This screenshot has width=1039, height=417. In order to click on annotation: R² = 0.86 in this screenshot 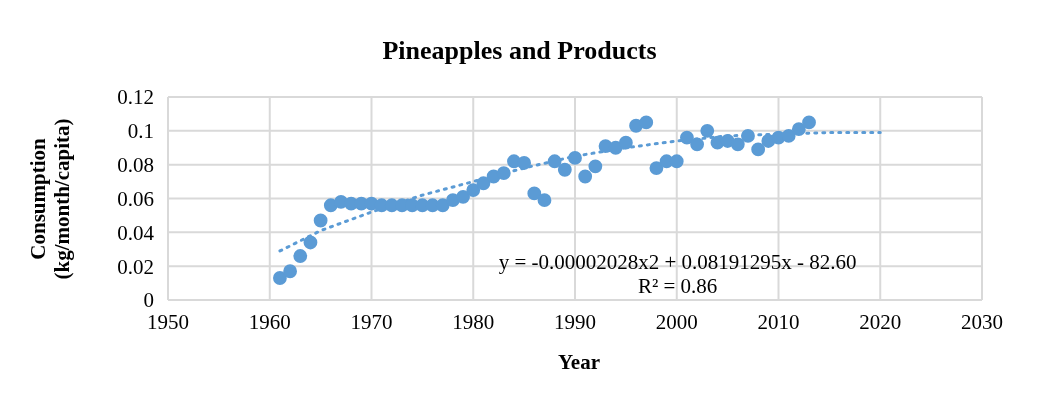, I will do `click(677, 286)`.